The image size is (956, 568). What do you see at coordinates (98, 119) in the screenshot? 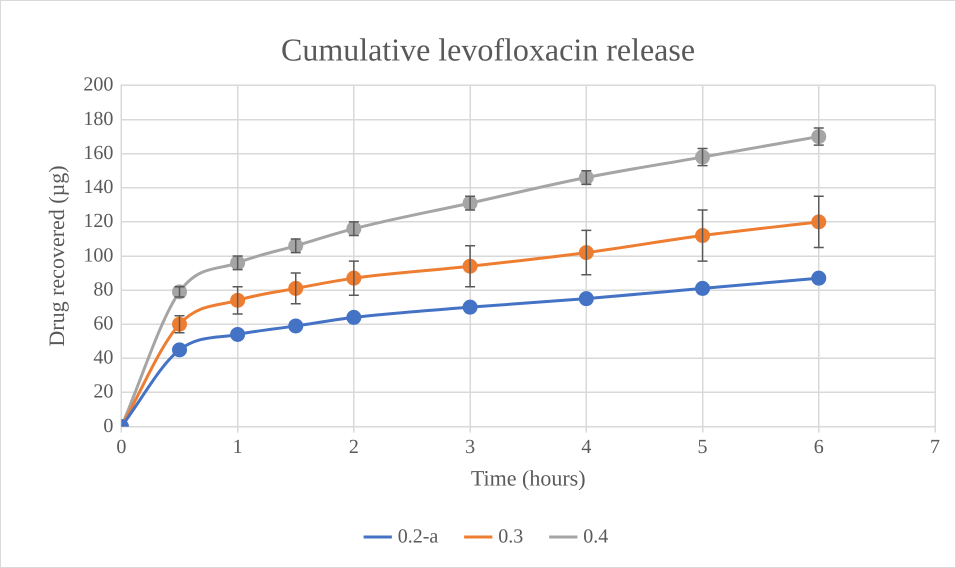
I see `y-tick-label: 180` at bounding box center [98, 119].